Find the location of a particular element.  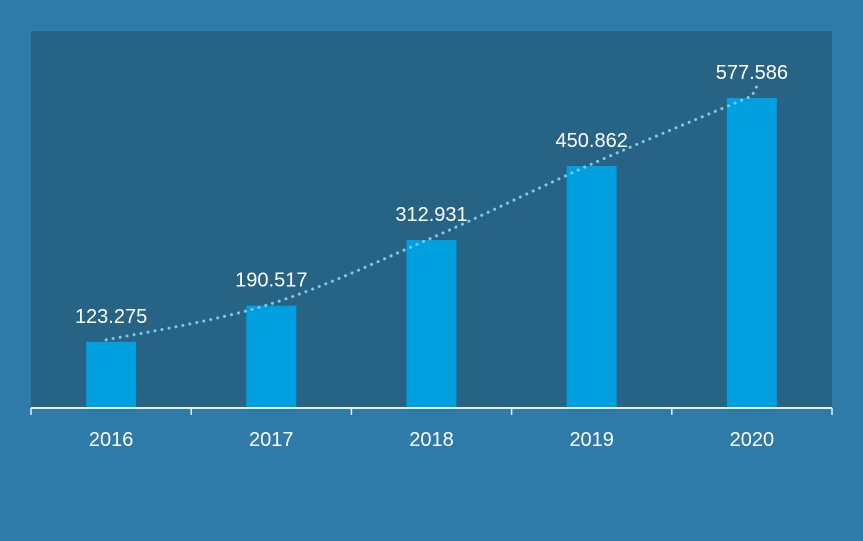

x-axis: 2016 2017 2018 2019 2020 is located at coordinates (431, 429).